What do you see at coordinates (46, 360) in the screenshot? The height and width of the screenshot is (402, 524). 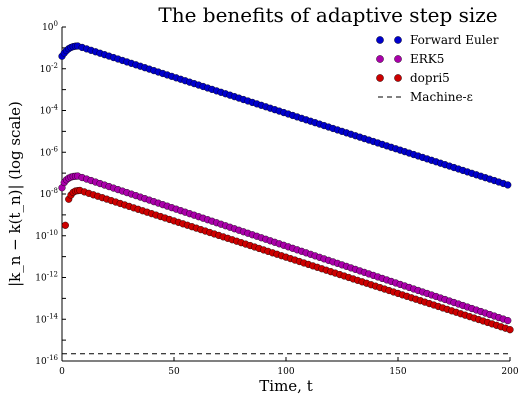 I see `y-tick-label: 10⁻¹⁶` at bounding box center [46, 360].